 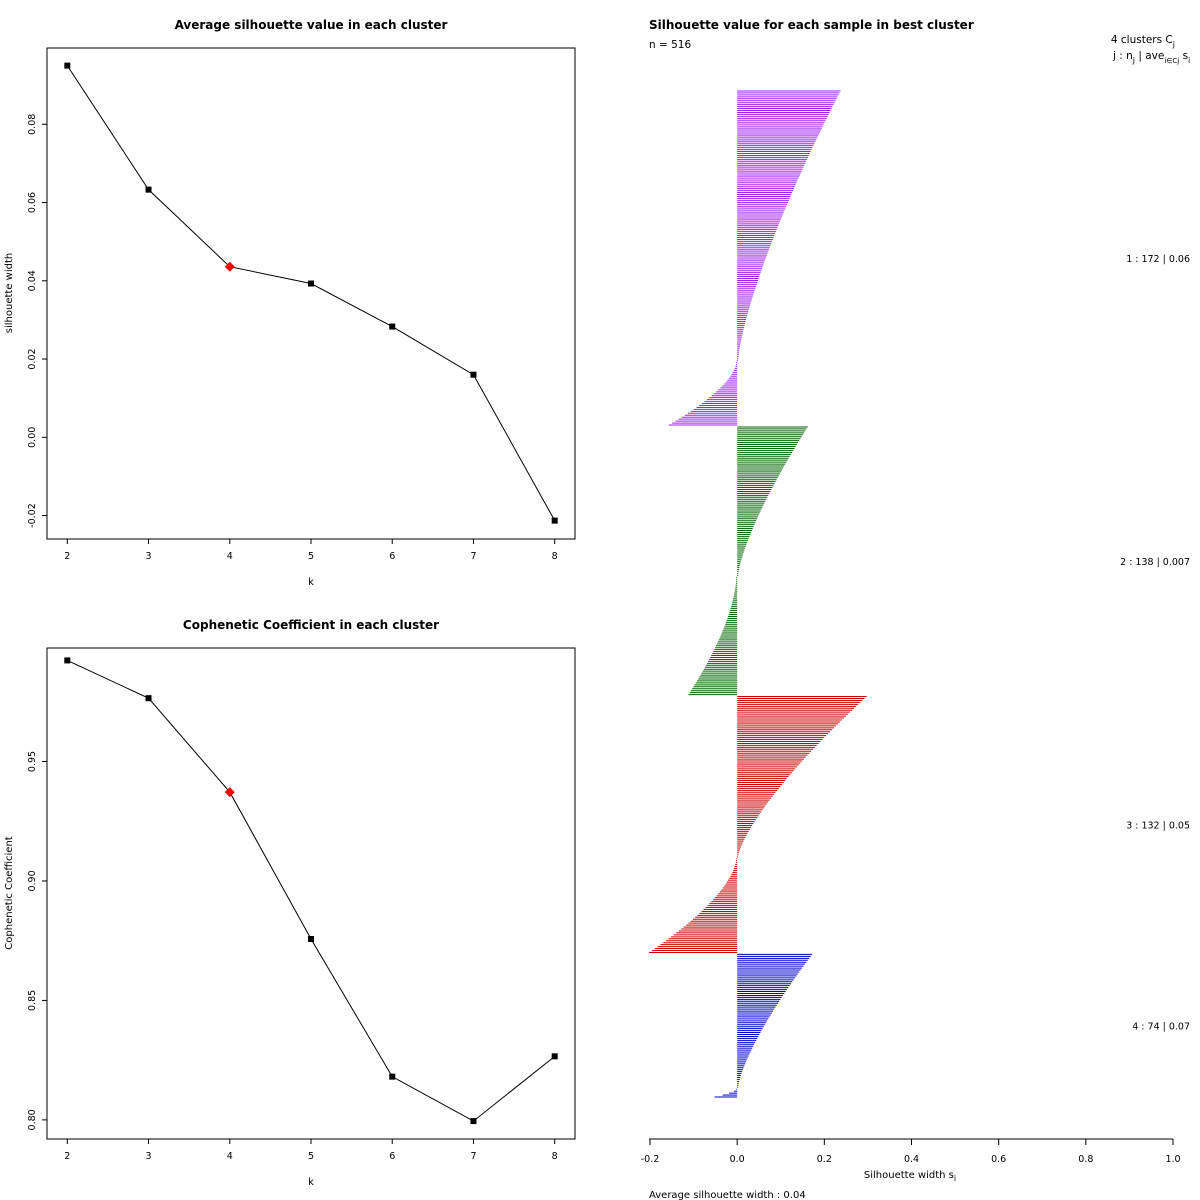 I want to click on y-tick-label: 0.02, so click(x=32, y=358).